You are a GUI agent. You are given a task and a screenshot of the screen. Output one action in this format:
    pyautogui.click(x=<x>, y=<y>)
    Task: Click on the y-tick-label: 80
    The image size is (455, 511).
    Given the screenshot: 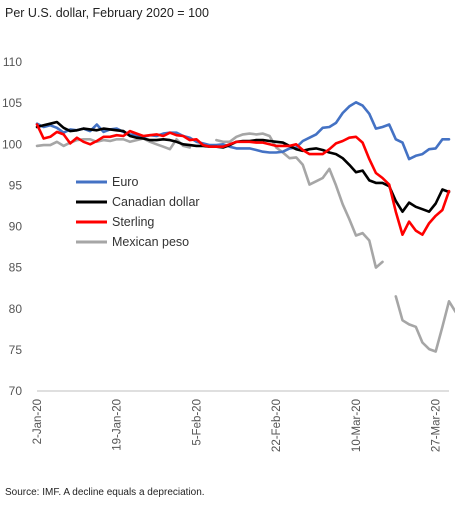 What is the action you would take?
    pyautogui.click(x=16, y=309)
    